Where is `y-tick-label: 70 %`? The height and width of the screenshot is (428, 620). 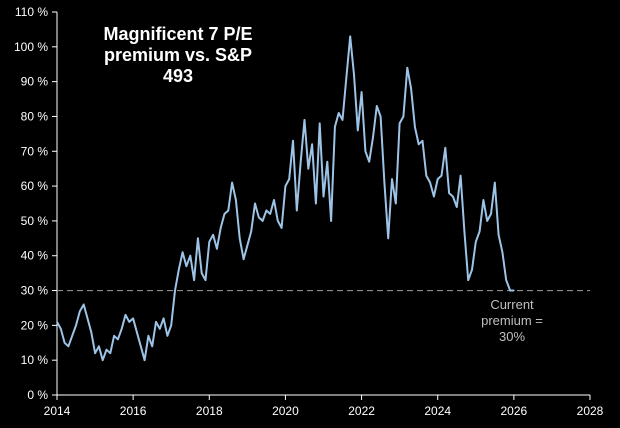 y-tick-label: 70 % is located at coordinates (35, 151).